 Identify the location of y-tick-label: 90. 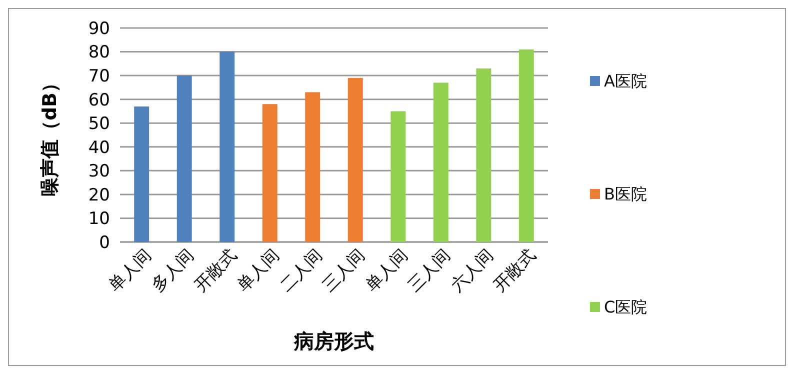
(99, 28).